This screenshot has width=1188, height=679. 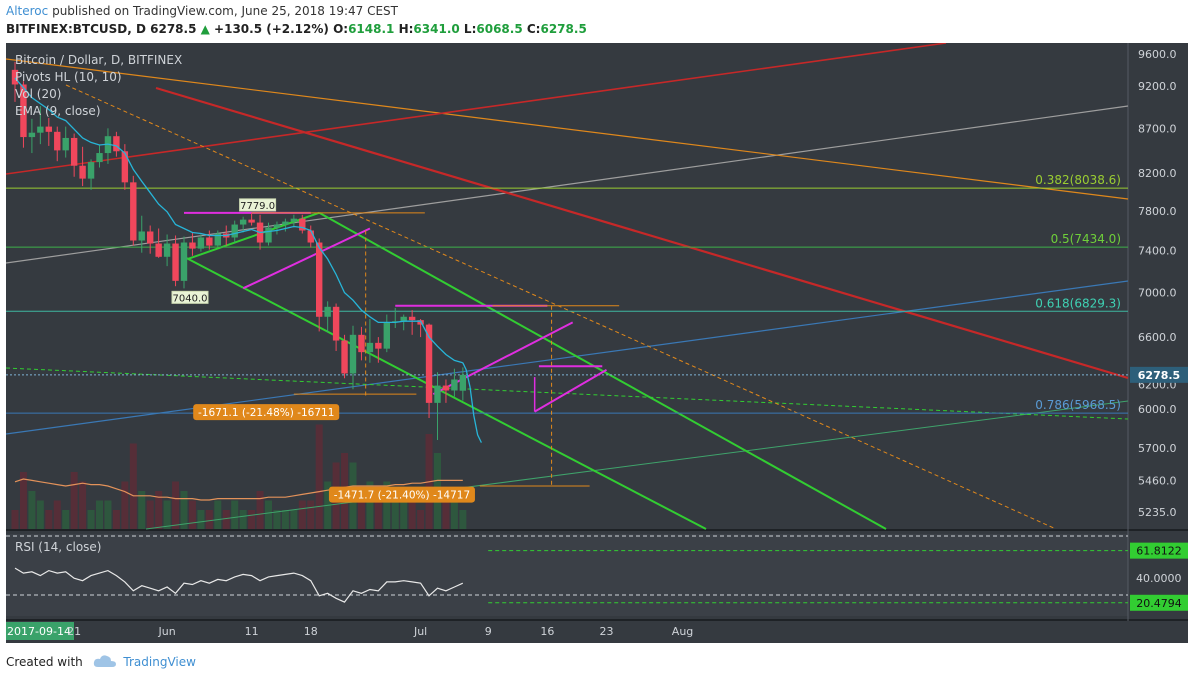 What do you see at coordinates (311, 631) in the screenshot?
I see `time-axis-tick: 18` at bounding box center [311, 631].